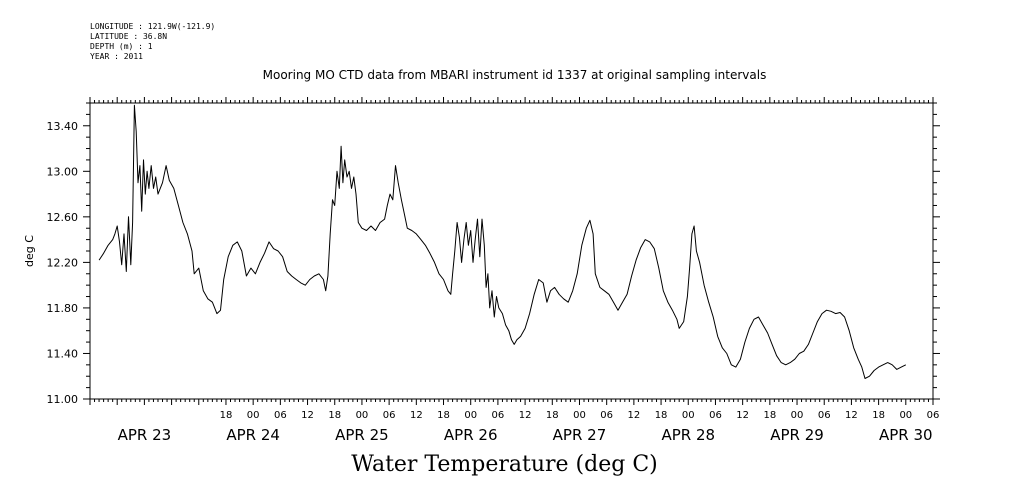  I want to click on y-tick-label: 13.00, so click(63, 171).